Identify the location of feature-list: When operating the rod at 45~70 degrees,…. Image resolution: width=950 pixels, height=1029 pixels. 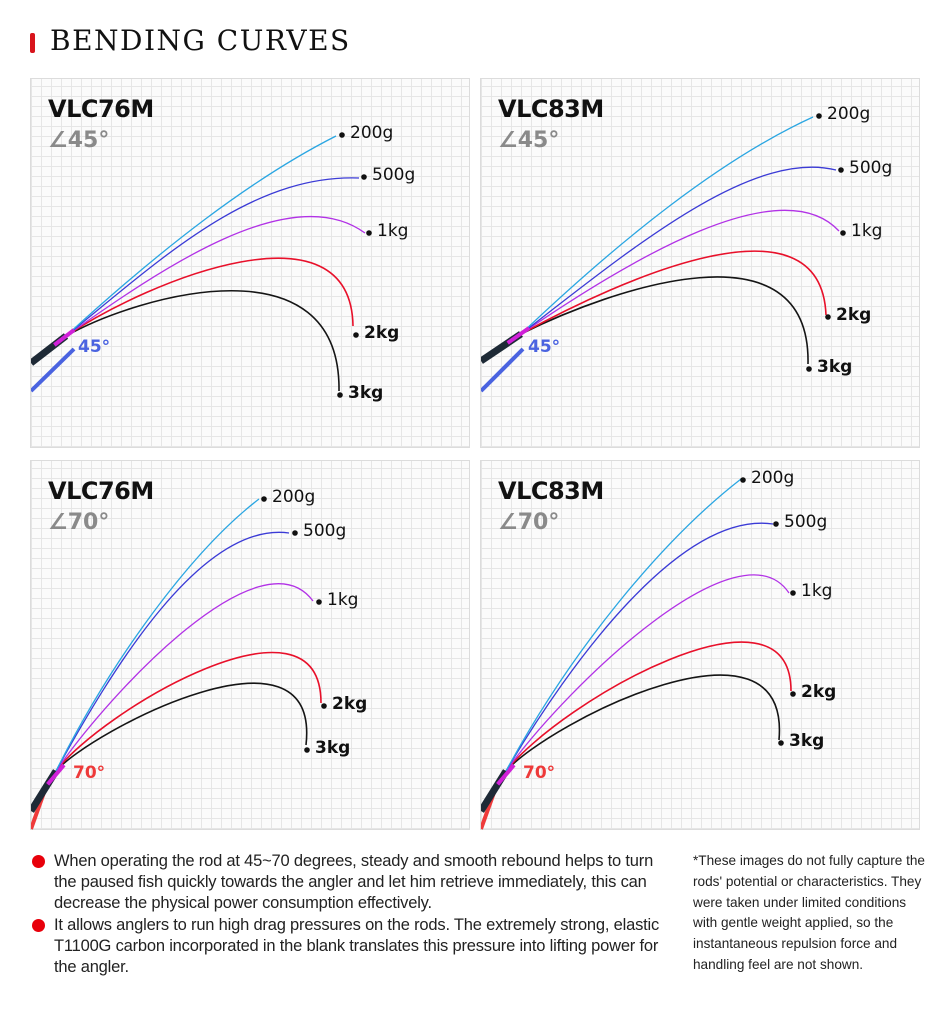
(352, 915).